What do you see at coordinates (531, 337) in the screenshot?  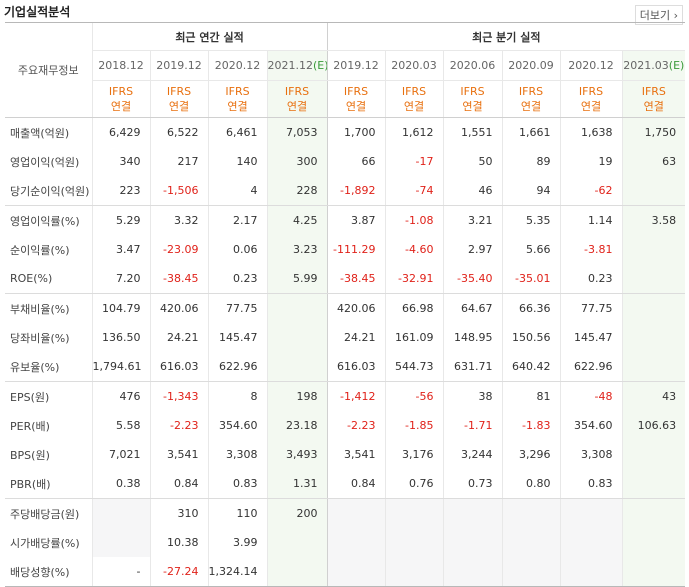 I see `value-cell: 150.56` at bounding box center [531, 337].